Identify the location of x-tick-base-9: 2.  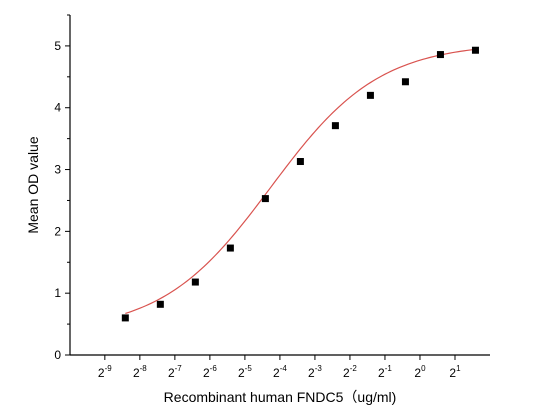
(417, 373).